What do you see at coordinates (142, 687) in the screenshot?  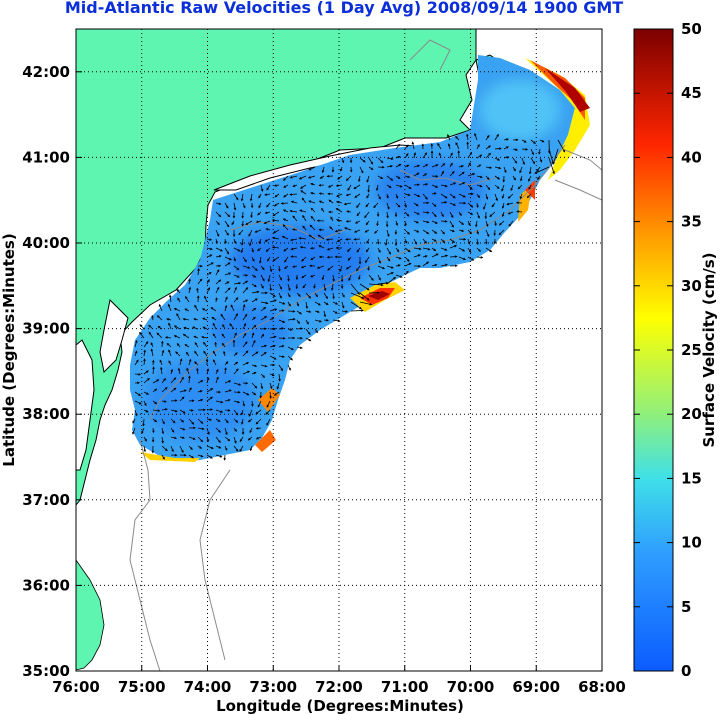 I see `x-tick-label: 75:00` at bounding box center [142, 687].